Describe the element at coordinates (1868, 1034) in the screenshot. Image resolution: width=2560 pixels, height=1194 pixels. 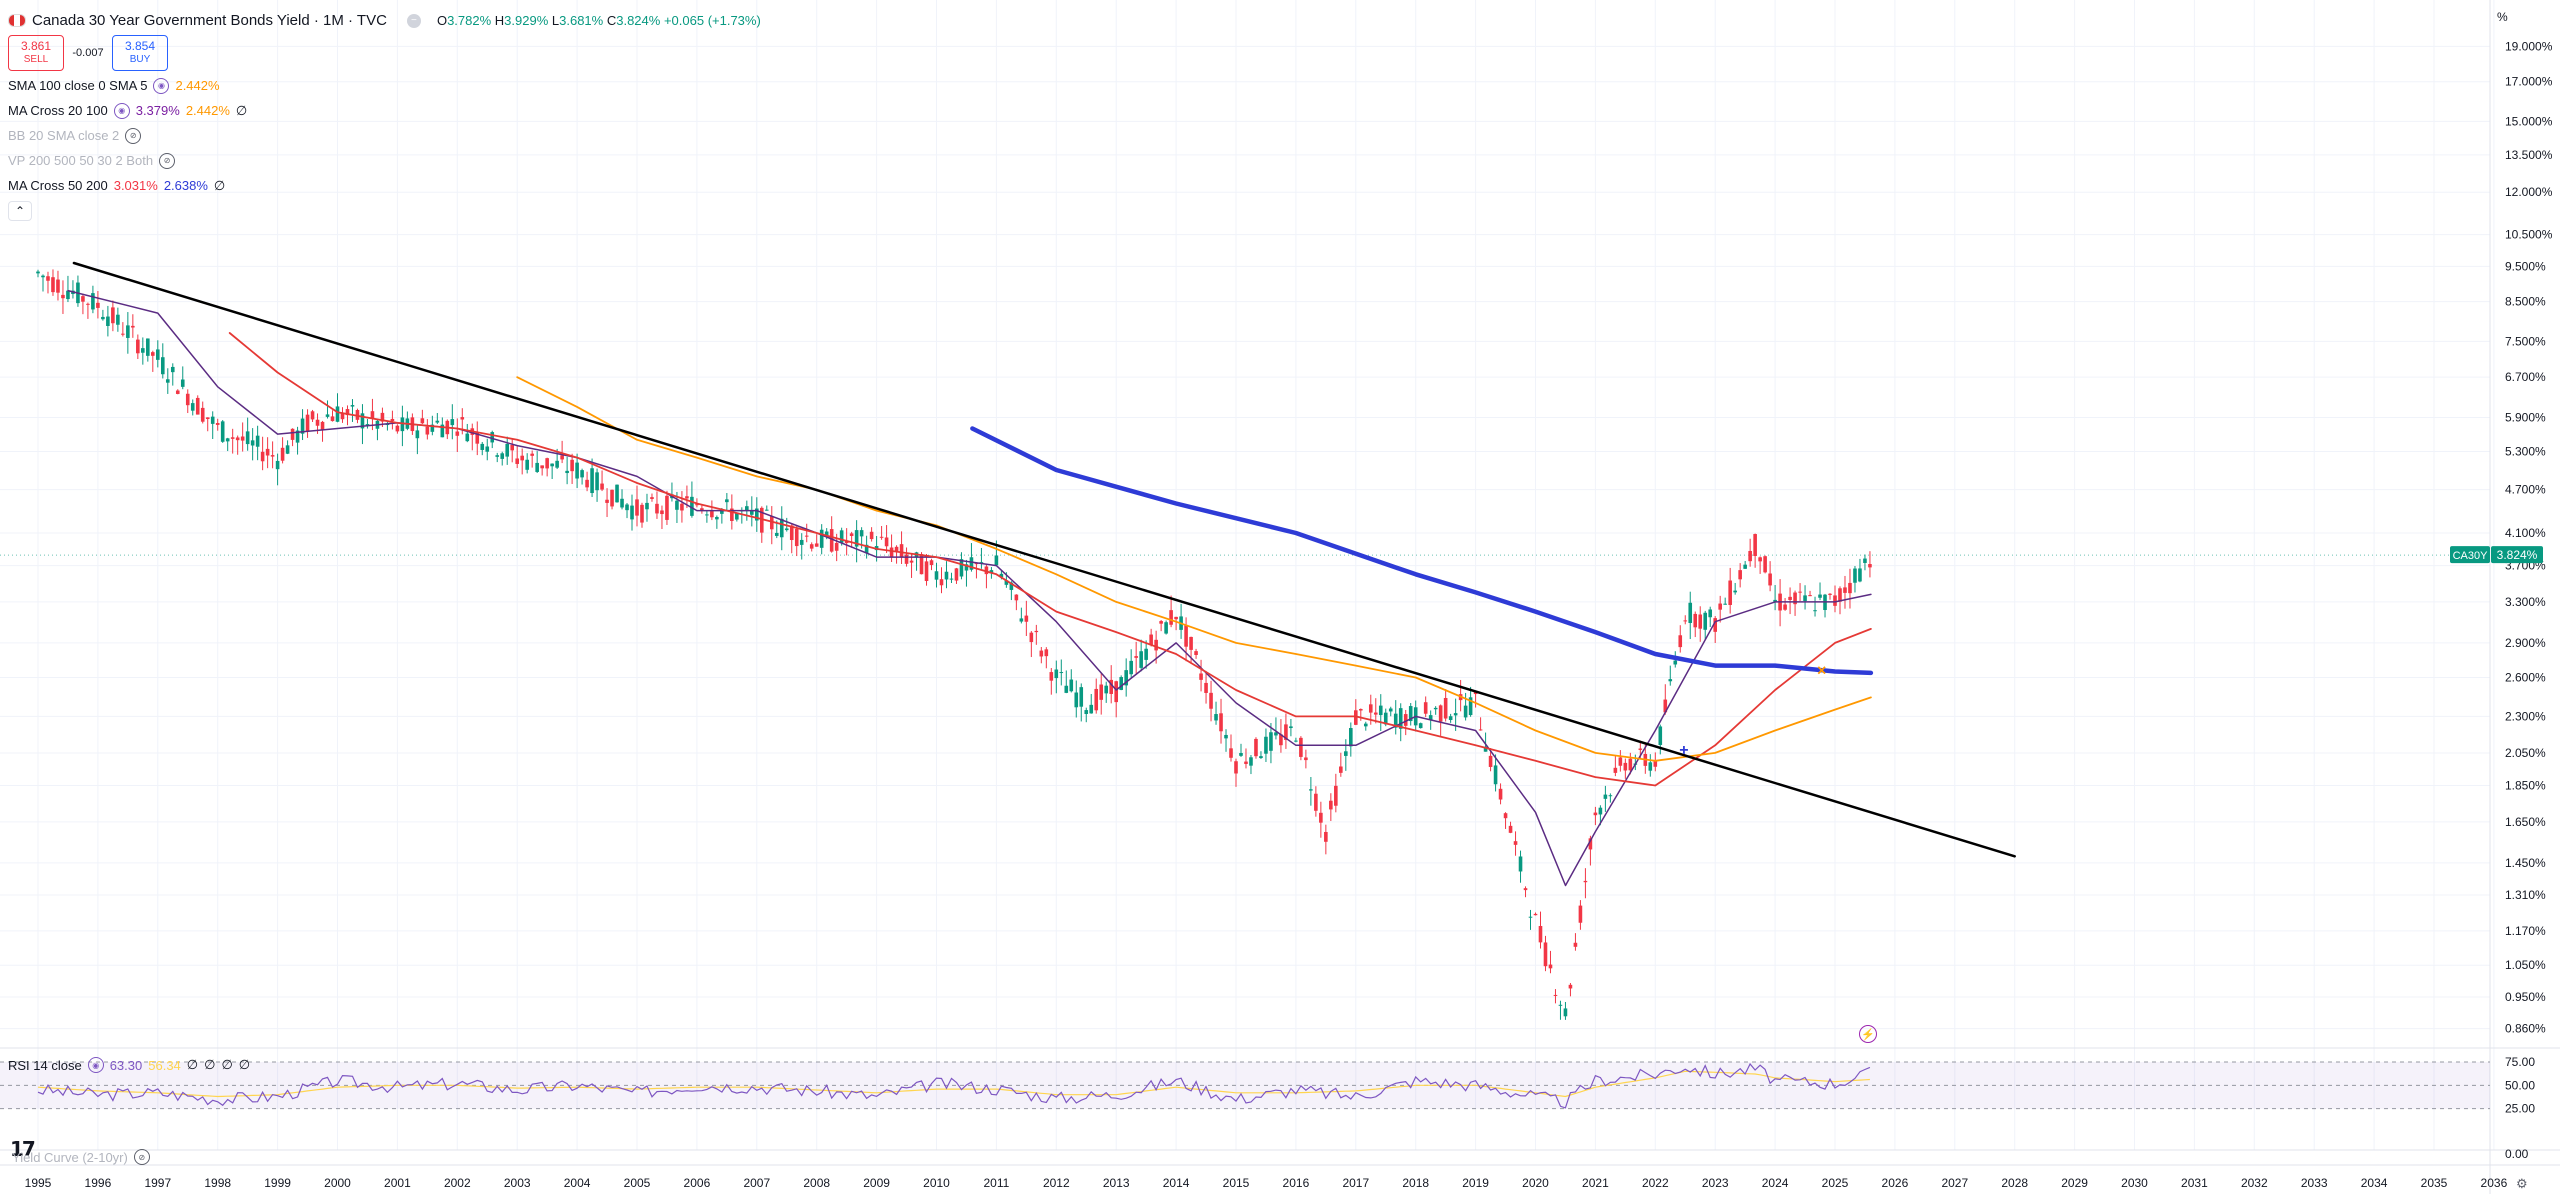
I see `lightning-icon: ⚡` at that location.